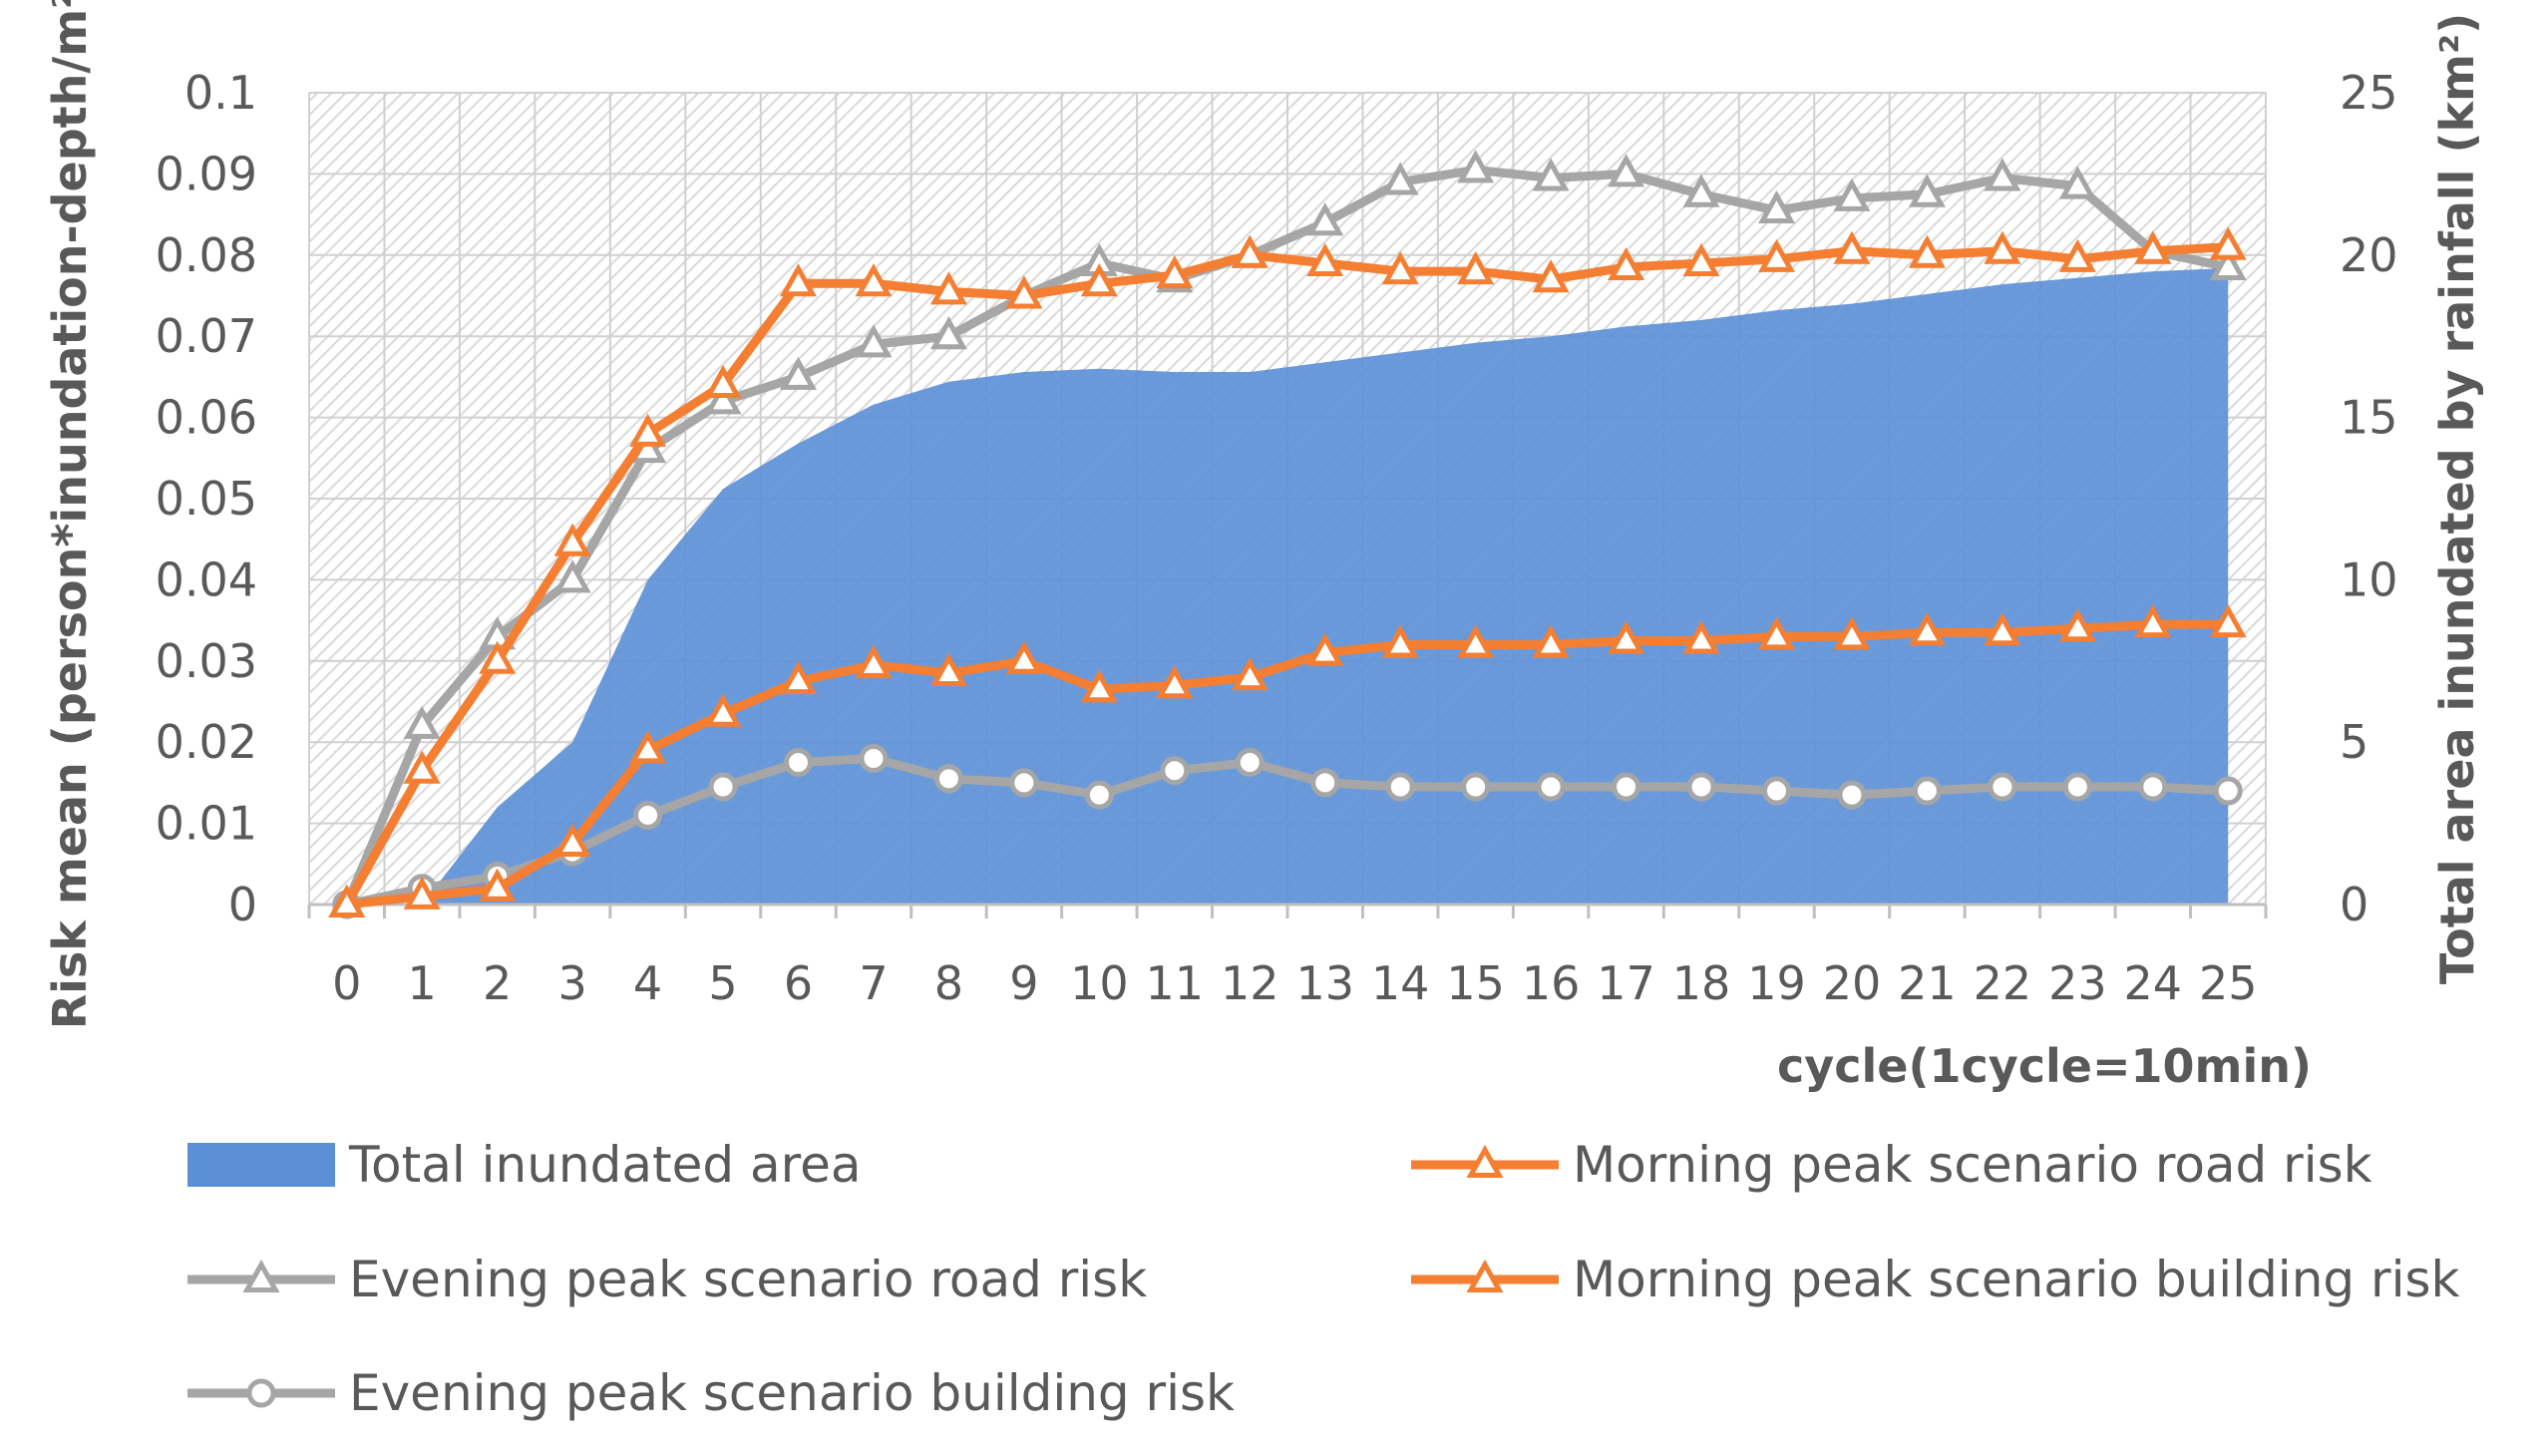  I want to click on x-tick-label: 22, so click(2003, 983).